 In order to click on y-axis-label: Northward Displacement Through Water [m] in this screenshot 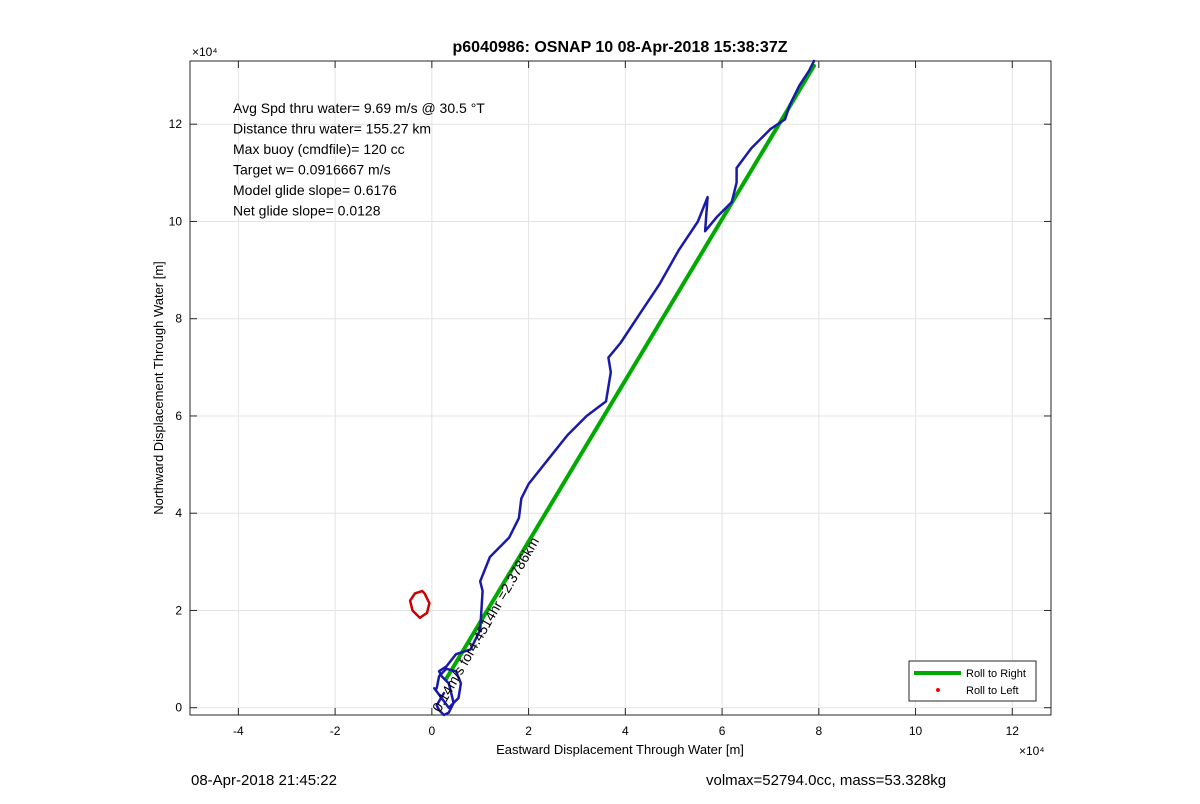, I will do `click(158, 388)`.